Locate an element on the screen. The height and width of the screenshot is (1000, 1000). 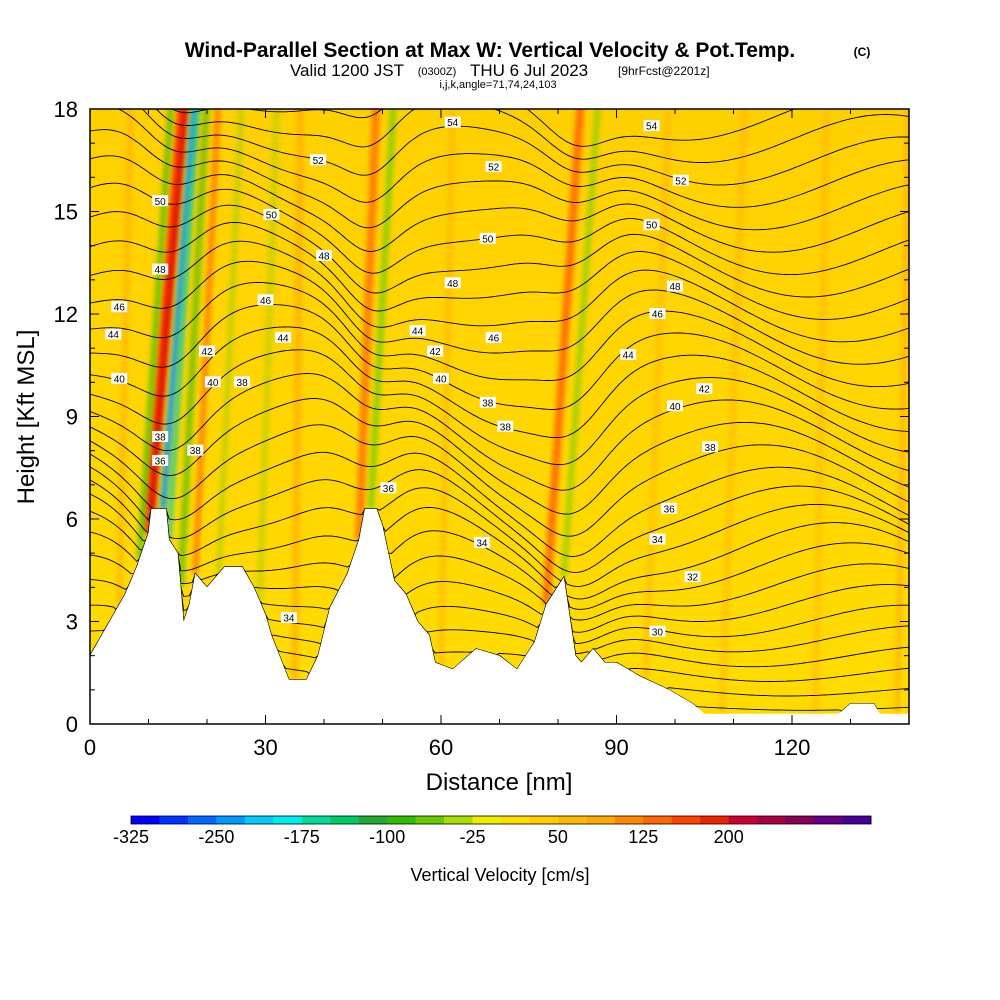
contour-label-text: 30 is located at coordinates (658, 632).